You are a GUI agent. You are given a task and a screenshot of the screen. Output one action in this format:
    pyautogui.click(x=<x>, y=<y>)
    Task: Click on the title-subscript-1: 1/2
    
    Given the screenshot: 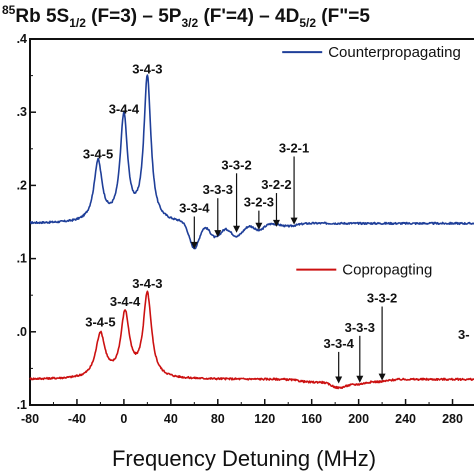 What is the action you would take?
    pyautogui.click(x=77, y=23)
    